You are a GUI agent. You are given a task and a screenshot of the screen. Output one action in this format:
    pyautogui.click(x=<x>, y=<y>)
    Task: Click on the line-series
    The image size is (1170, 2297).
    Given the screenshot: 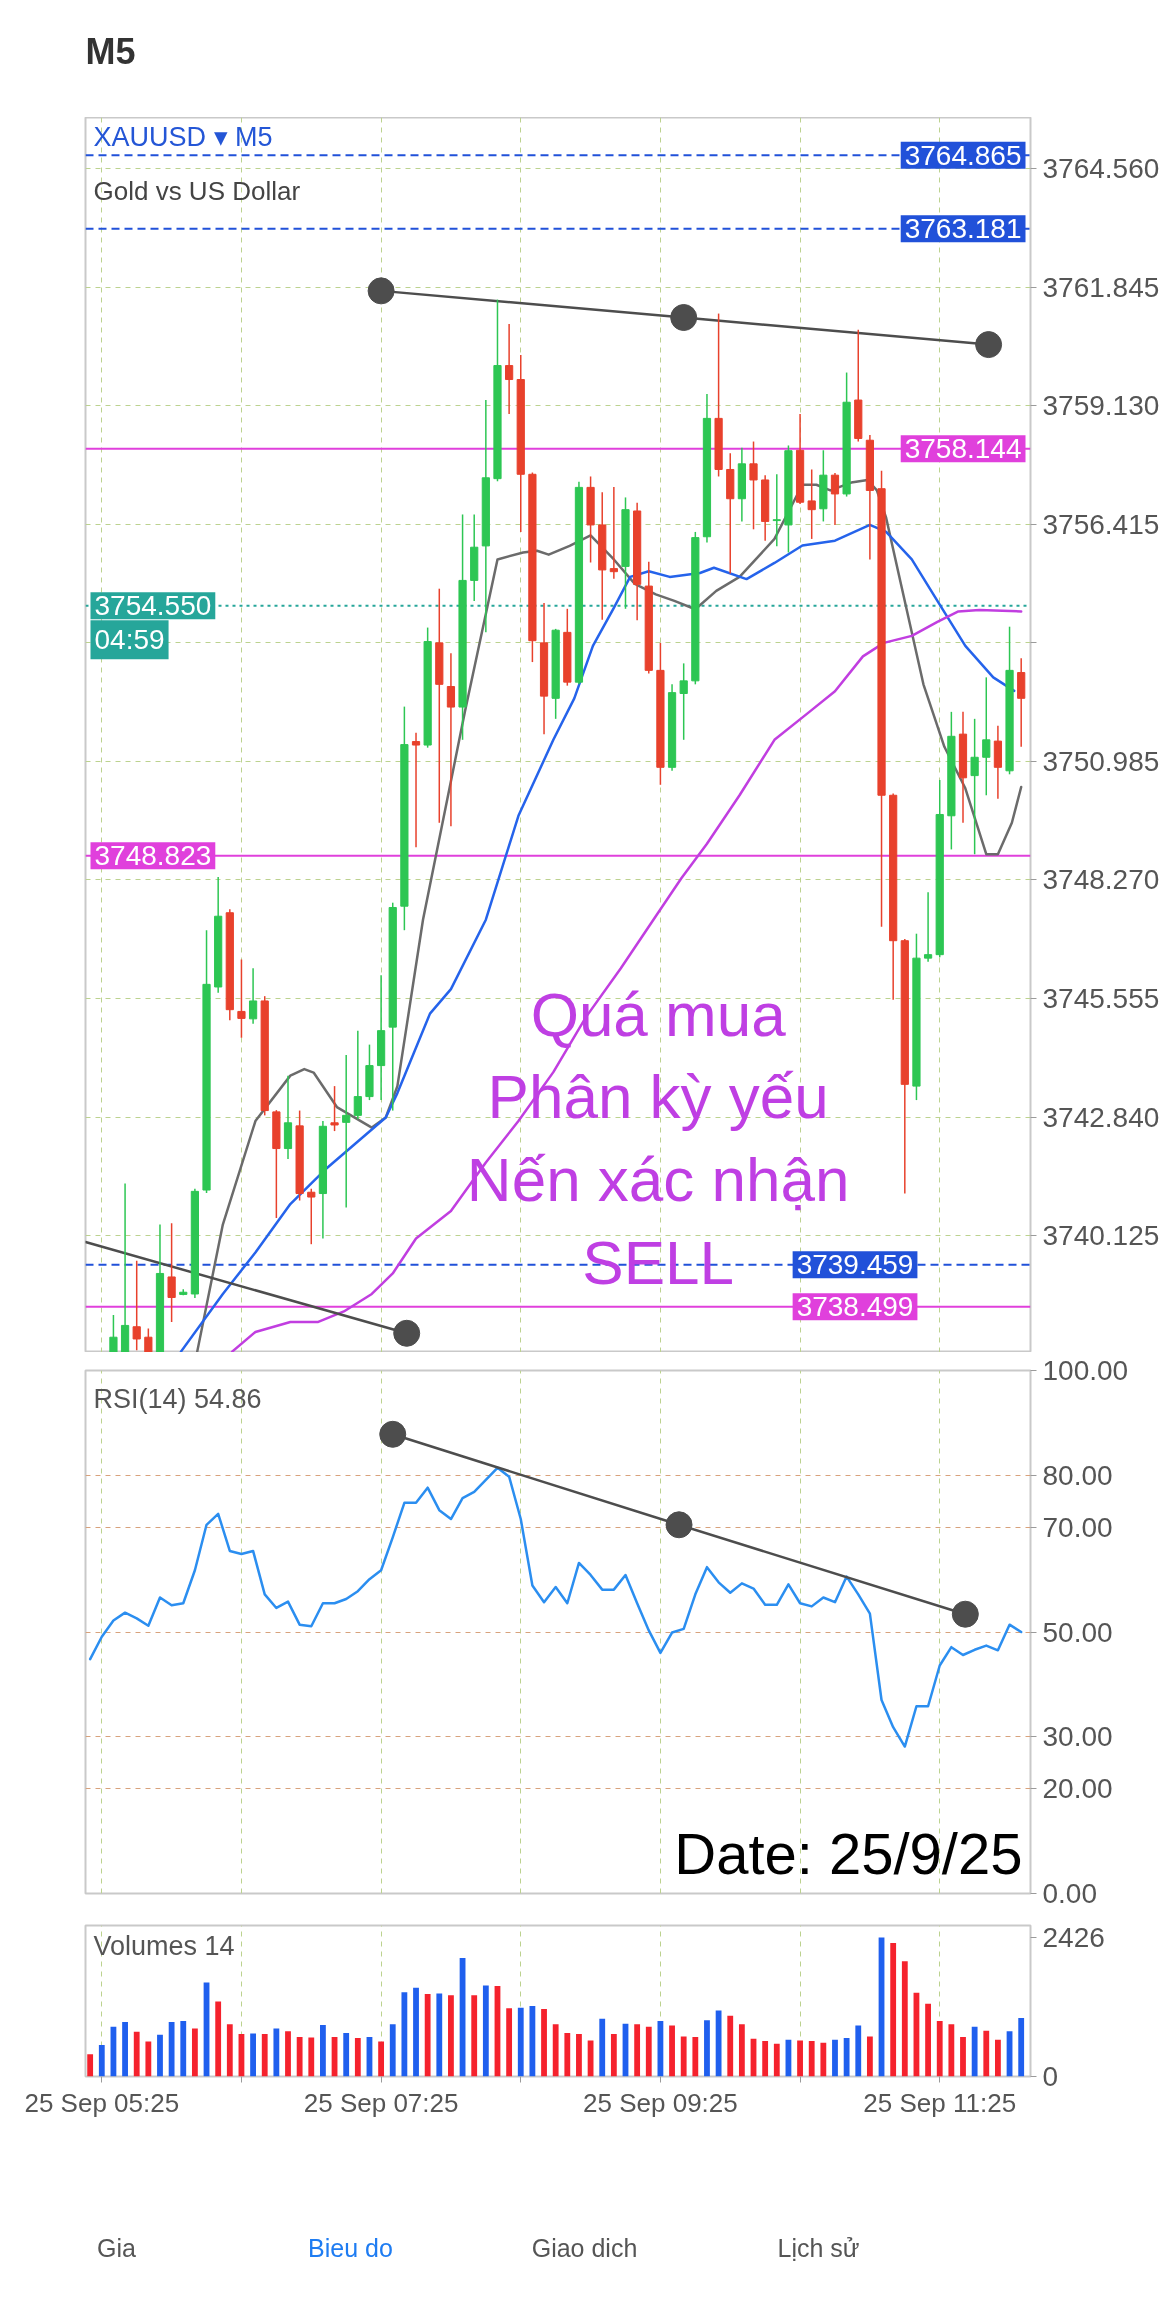 What is the action you would take?
    pyautogui.click(x=555, y=1607)
    